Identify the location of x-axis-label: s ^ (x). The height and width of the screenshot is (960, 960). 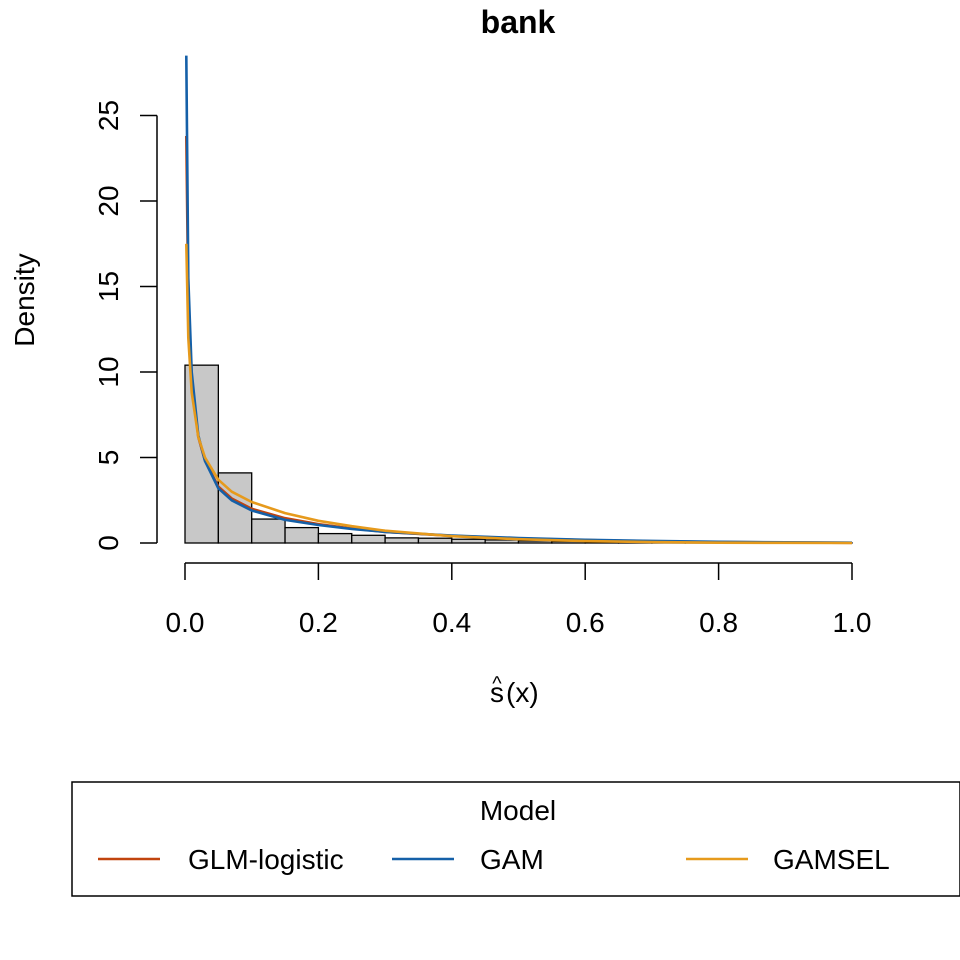
(514, 690).